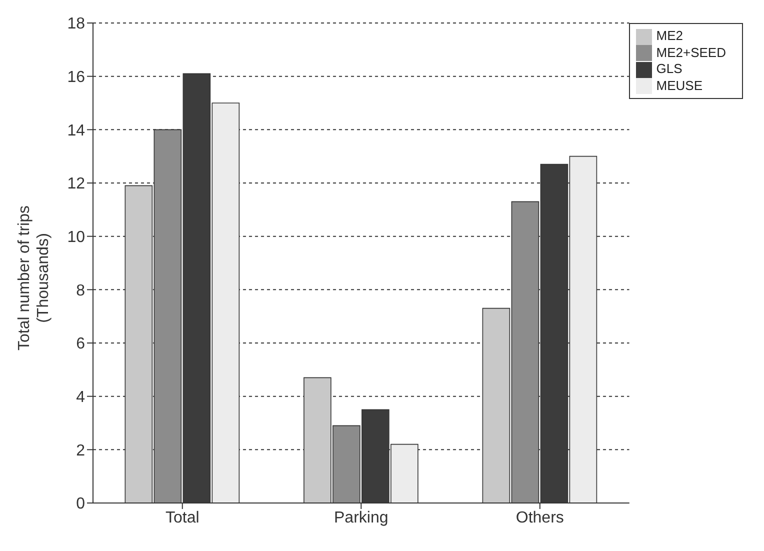  What do you see at coordinates (691, 52) in the screenshot?
I see `legend-label: ME2+SEED` at bounding box center [691, 52].